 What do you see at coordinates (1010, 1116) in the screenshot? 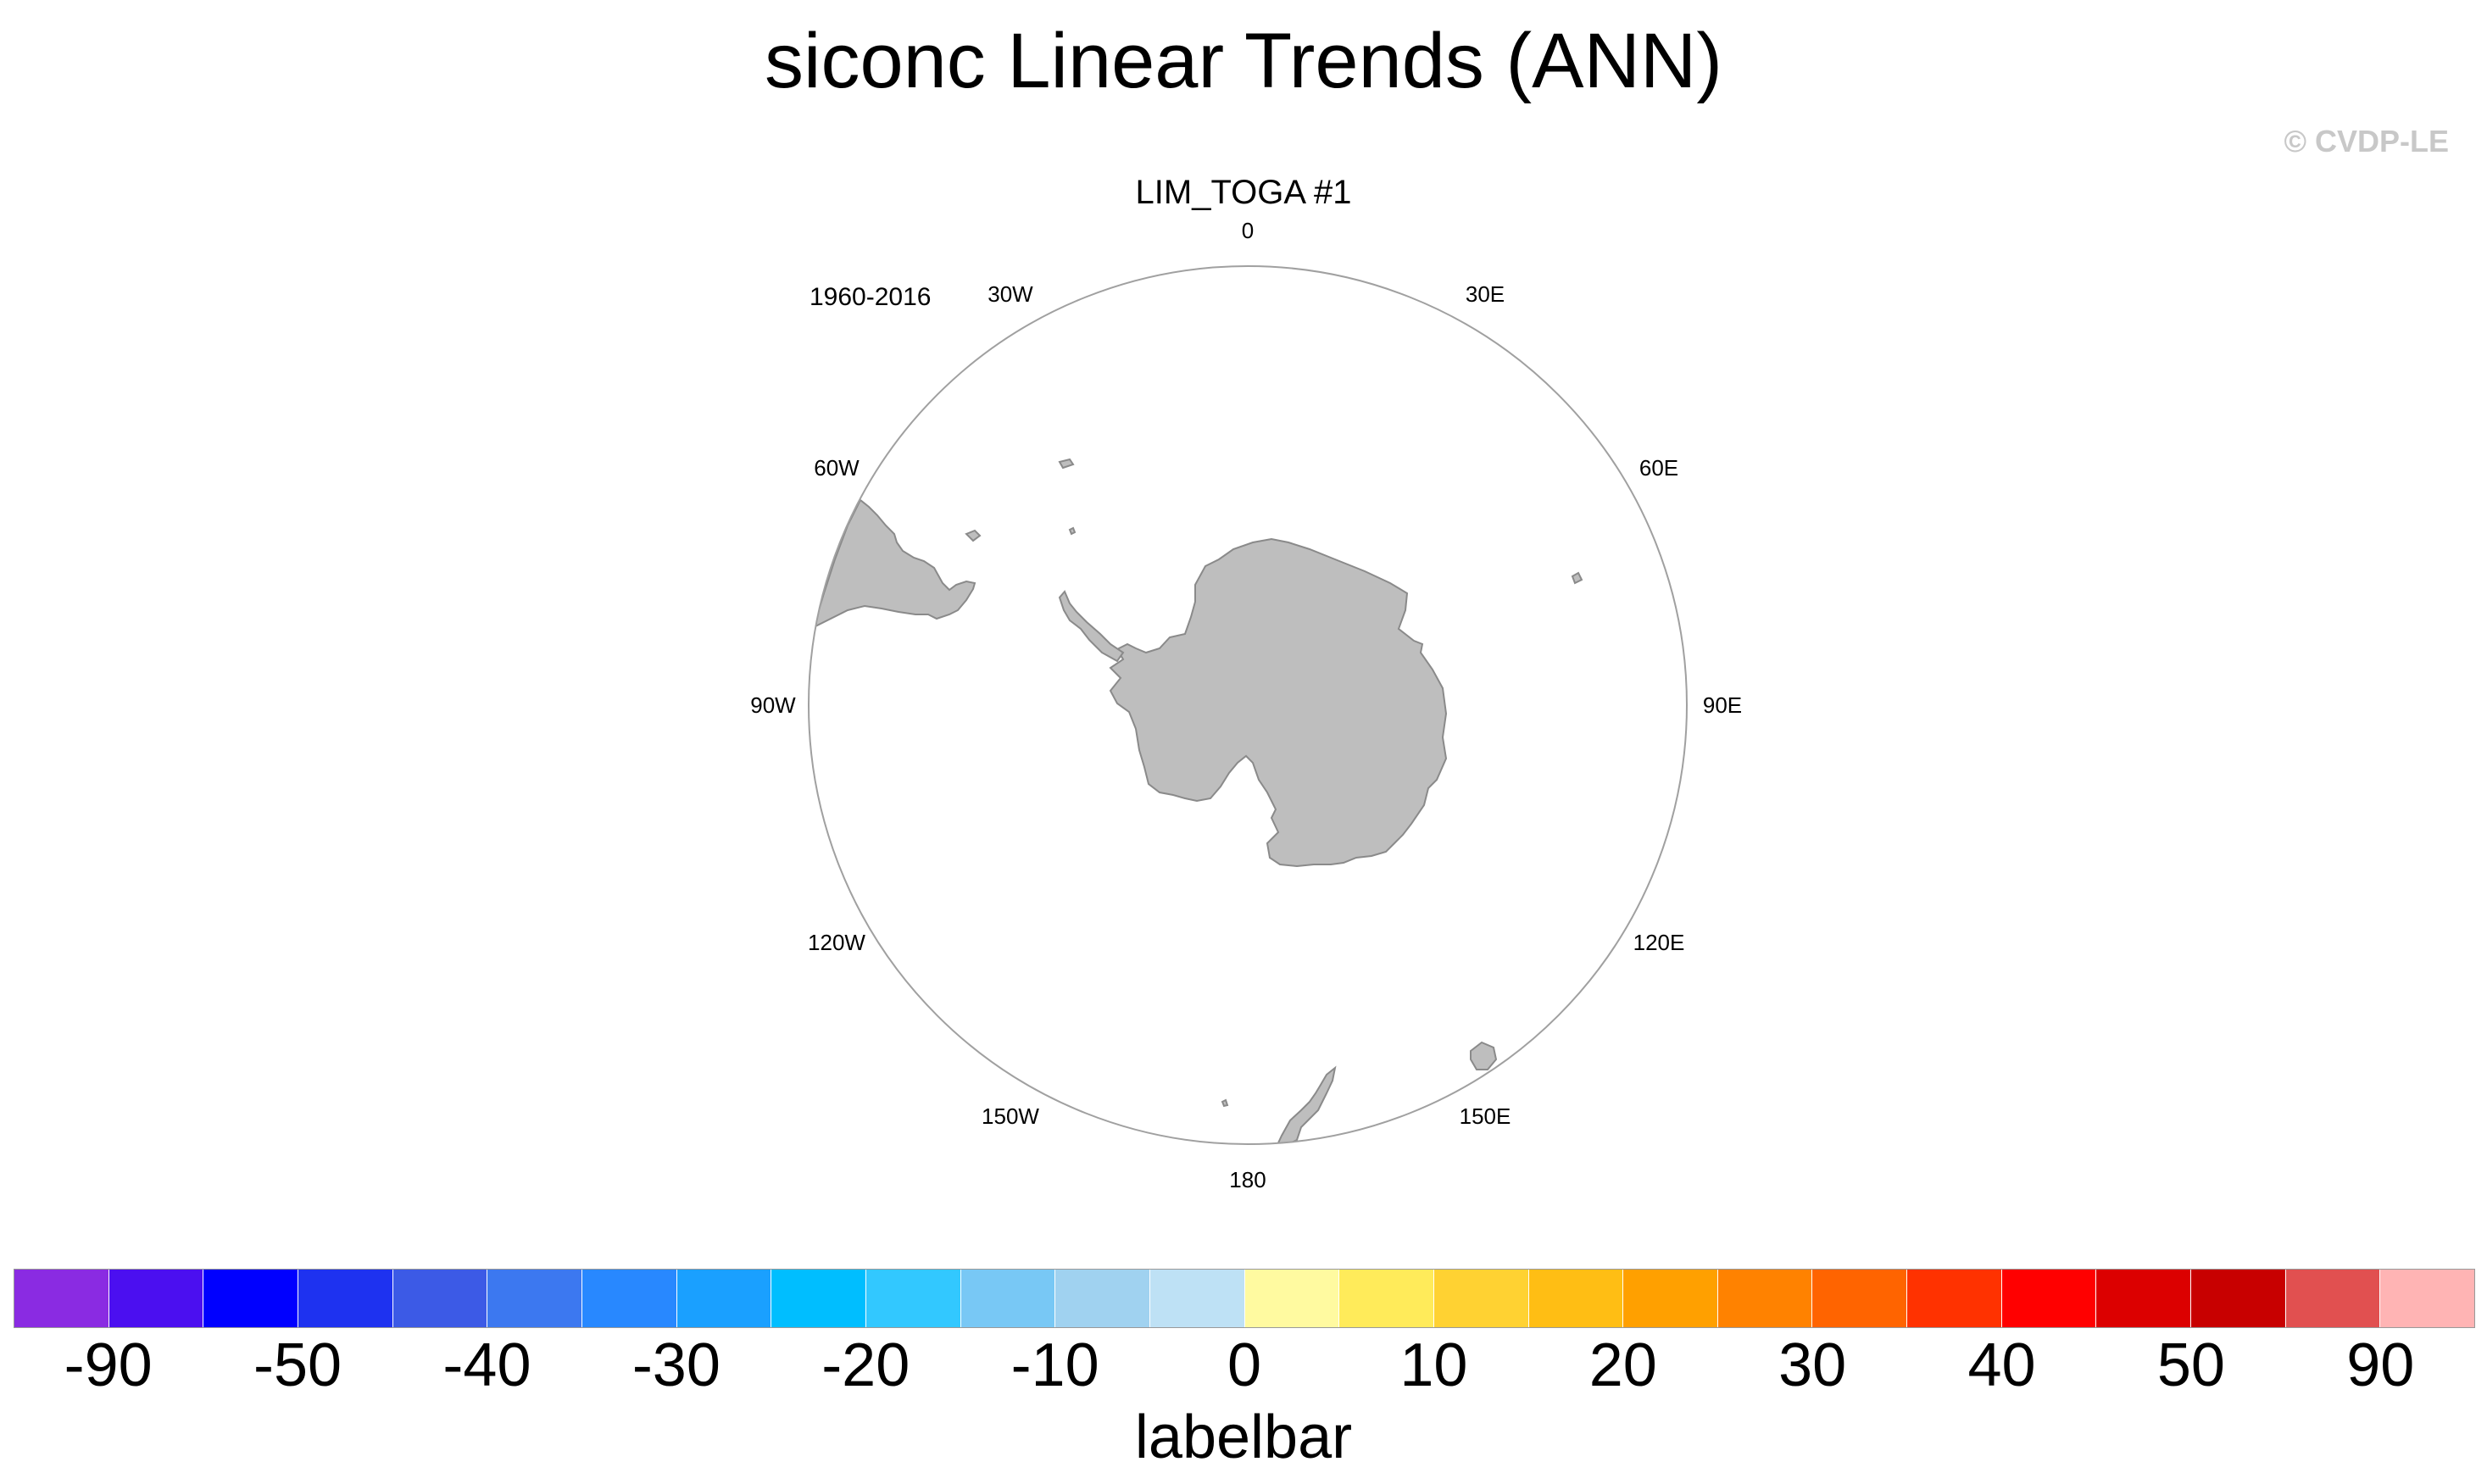
I see `longitude-label: 150W` at bounding box center [1010, 1116].